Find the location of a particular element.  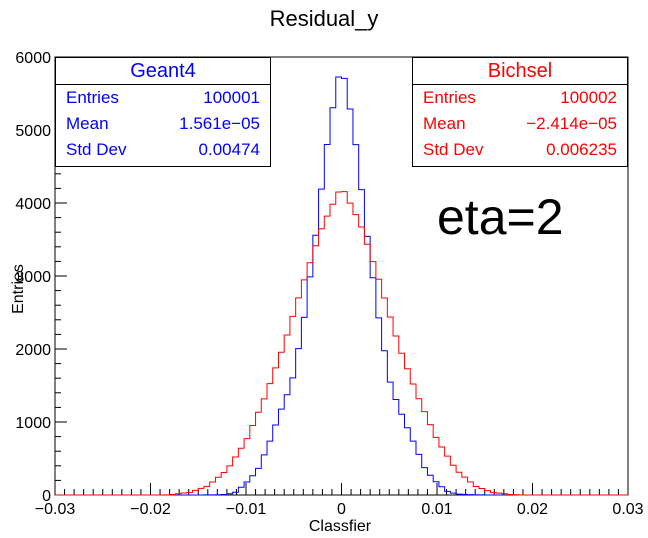

y-tick-label: 1000 is located at coordinates (33, 423).